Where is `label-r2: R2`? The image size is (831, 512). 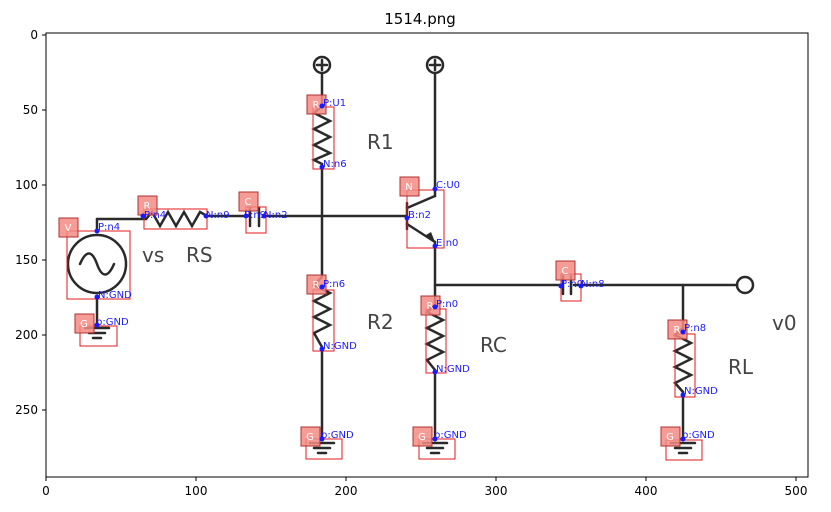
label-r2: R2 is located at coordinates (380, 322).